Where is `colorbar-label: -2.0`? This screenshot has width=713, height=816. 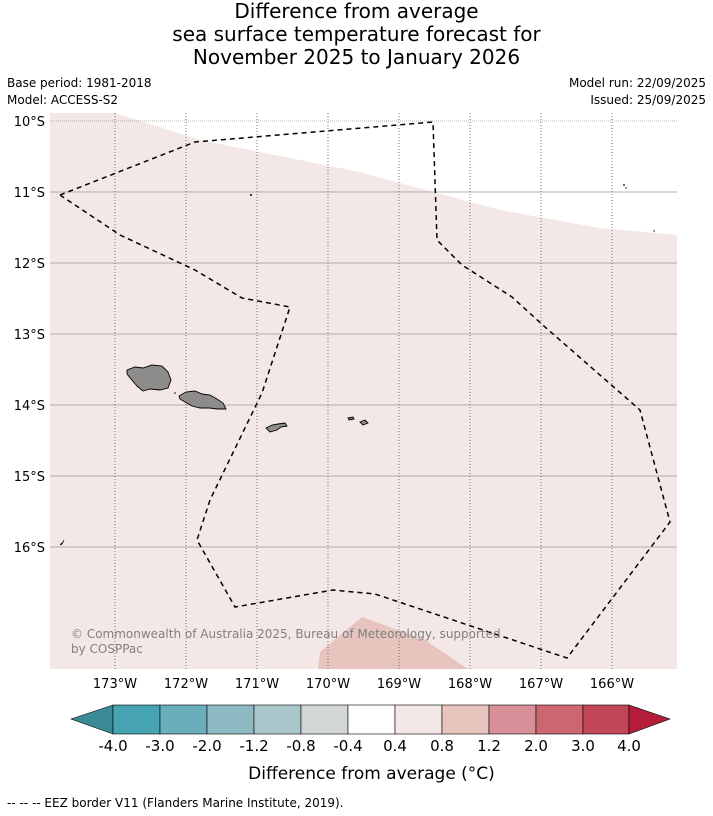
colorbar-label: -2.0 is located at coordinates (206, 746).